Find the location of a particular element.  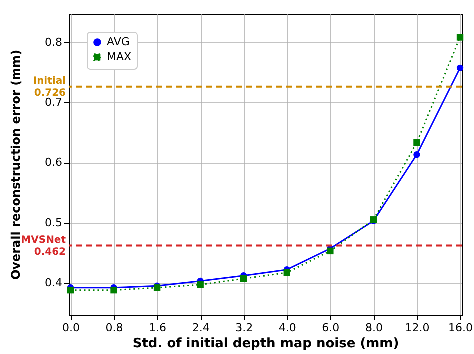

legend-label: AVG is located at coordinates (118, 42).